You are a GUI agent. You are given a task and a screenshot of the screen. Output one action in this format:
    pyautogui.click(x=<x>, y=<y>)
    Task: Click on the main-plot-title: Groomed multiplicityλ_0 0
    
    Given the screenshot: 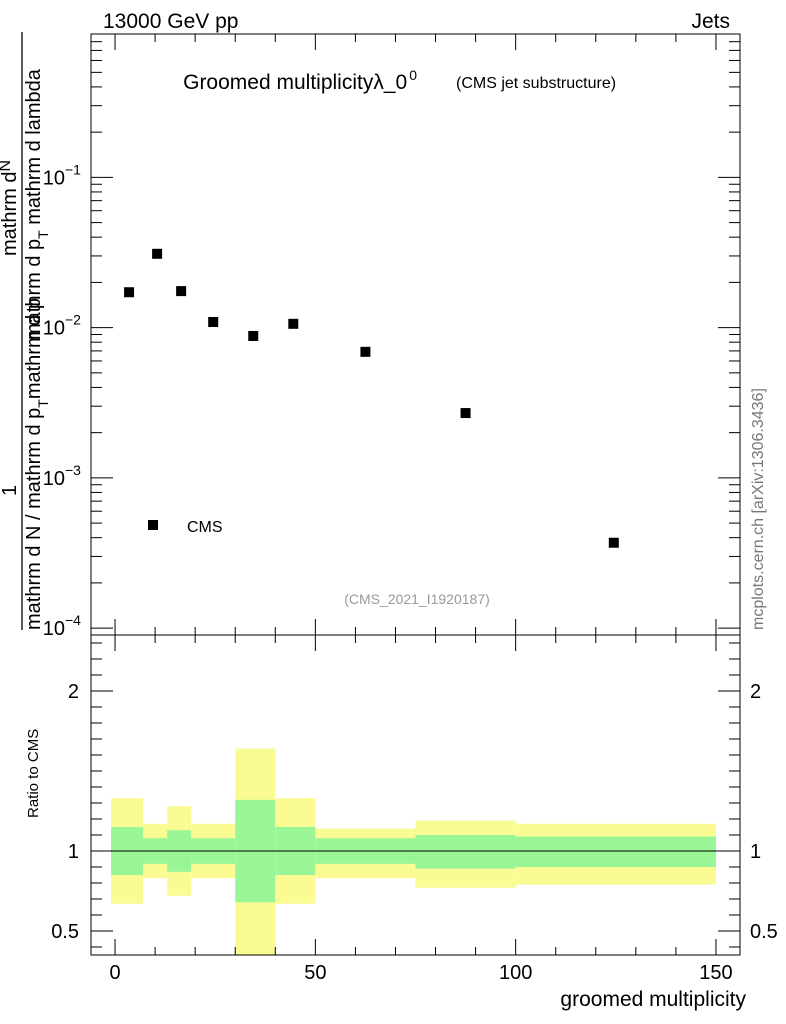 What is the action you would take?
    pyautogui.click(x=300, y=80)
    